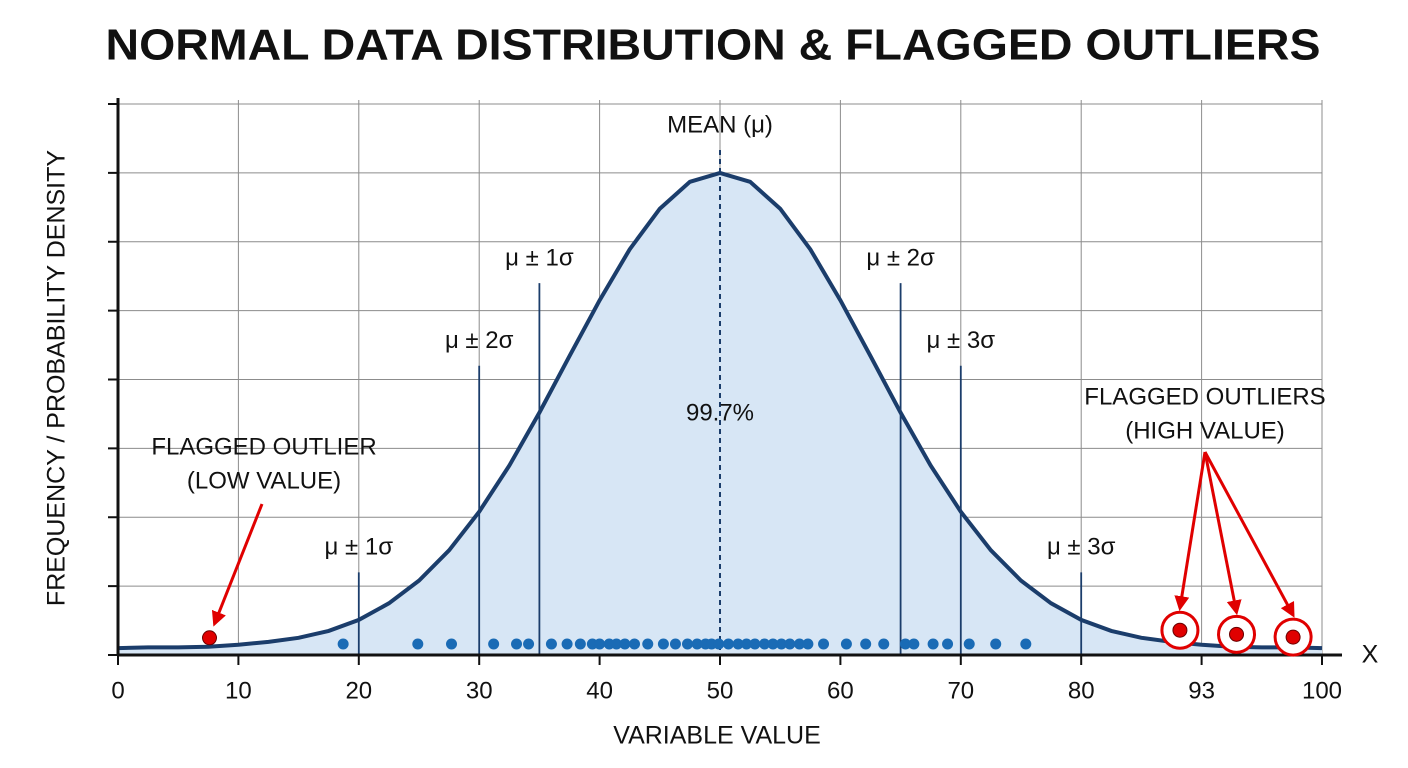 The height and width of the screenshot is (768, 1408). What do you see at coordinates (720, 412) in the screenshot?
I see `center-label: 99.7%` at bounding box center [720, 412].